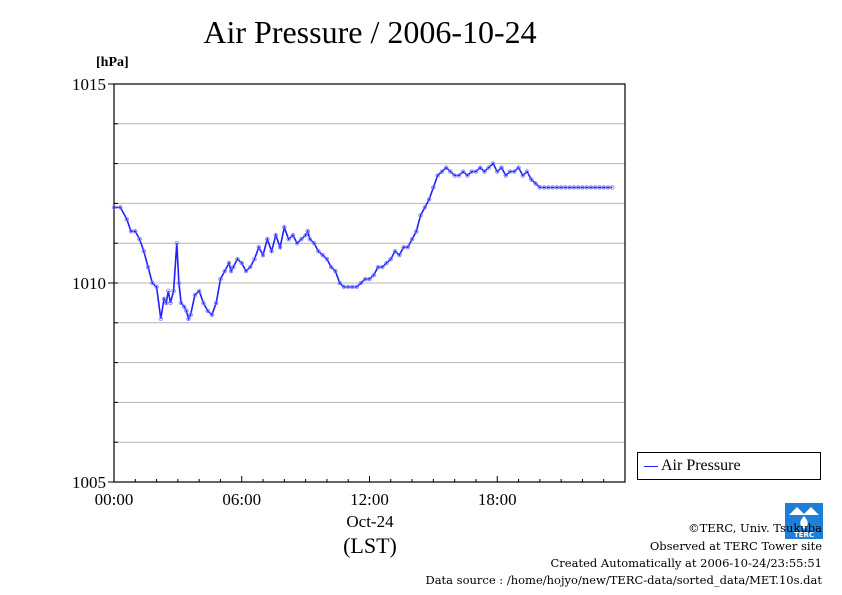 The height and width of the screenshot is (595, 842). I want to click on legend-swatch, so click(651, 466).